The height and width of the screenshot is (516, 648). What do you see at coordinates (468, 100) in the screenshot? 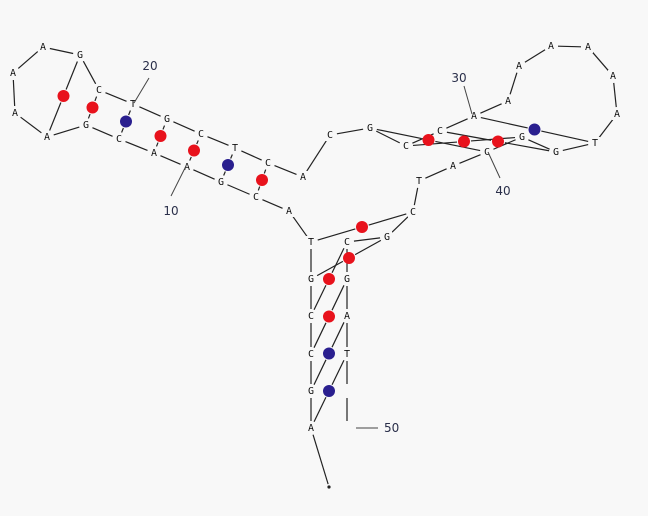
I see `index-30-leader` at bounding box center [468, 100].